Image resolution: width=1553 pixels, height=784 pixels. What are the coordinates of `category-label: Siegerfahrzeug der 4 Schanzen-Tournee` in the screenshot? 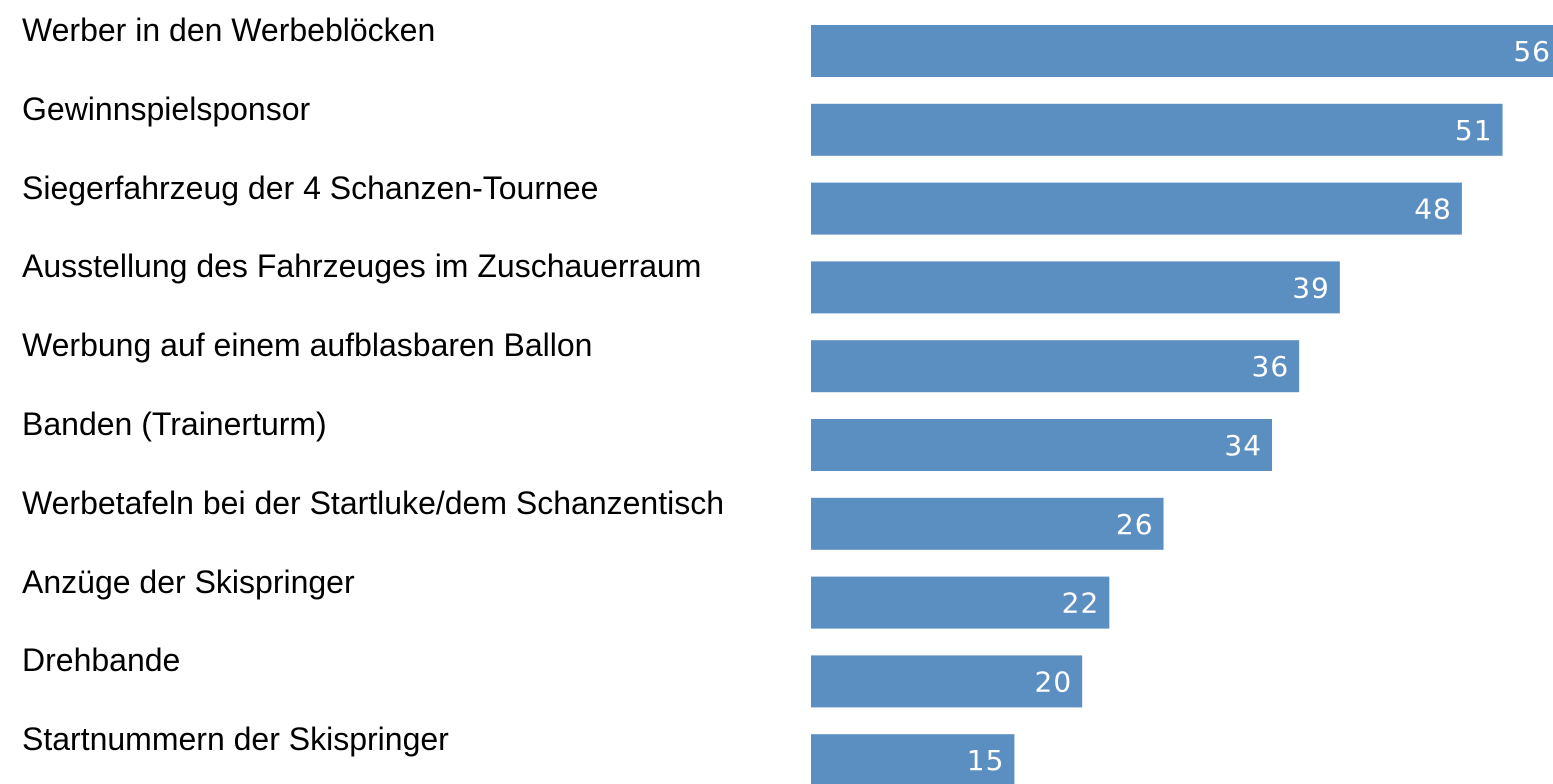 It's located at (310, 187).